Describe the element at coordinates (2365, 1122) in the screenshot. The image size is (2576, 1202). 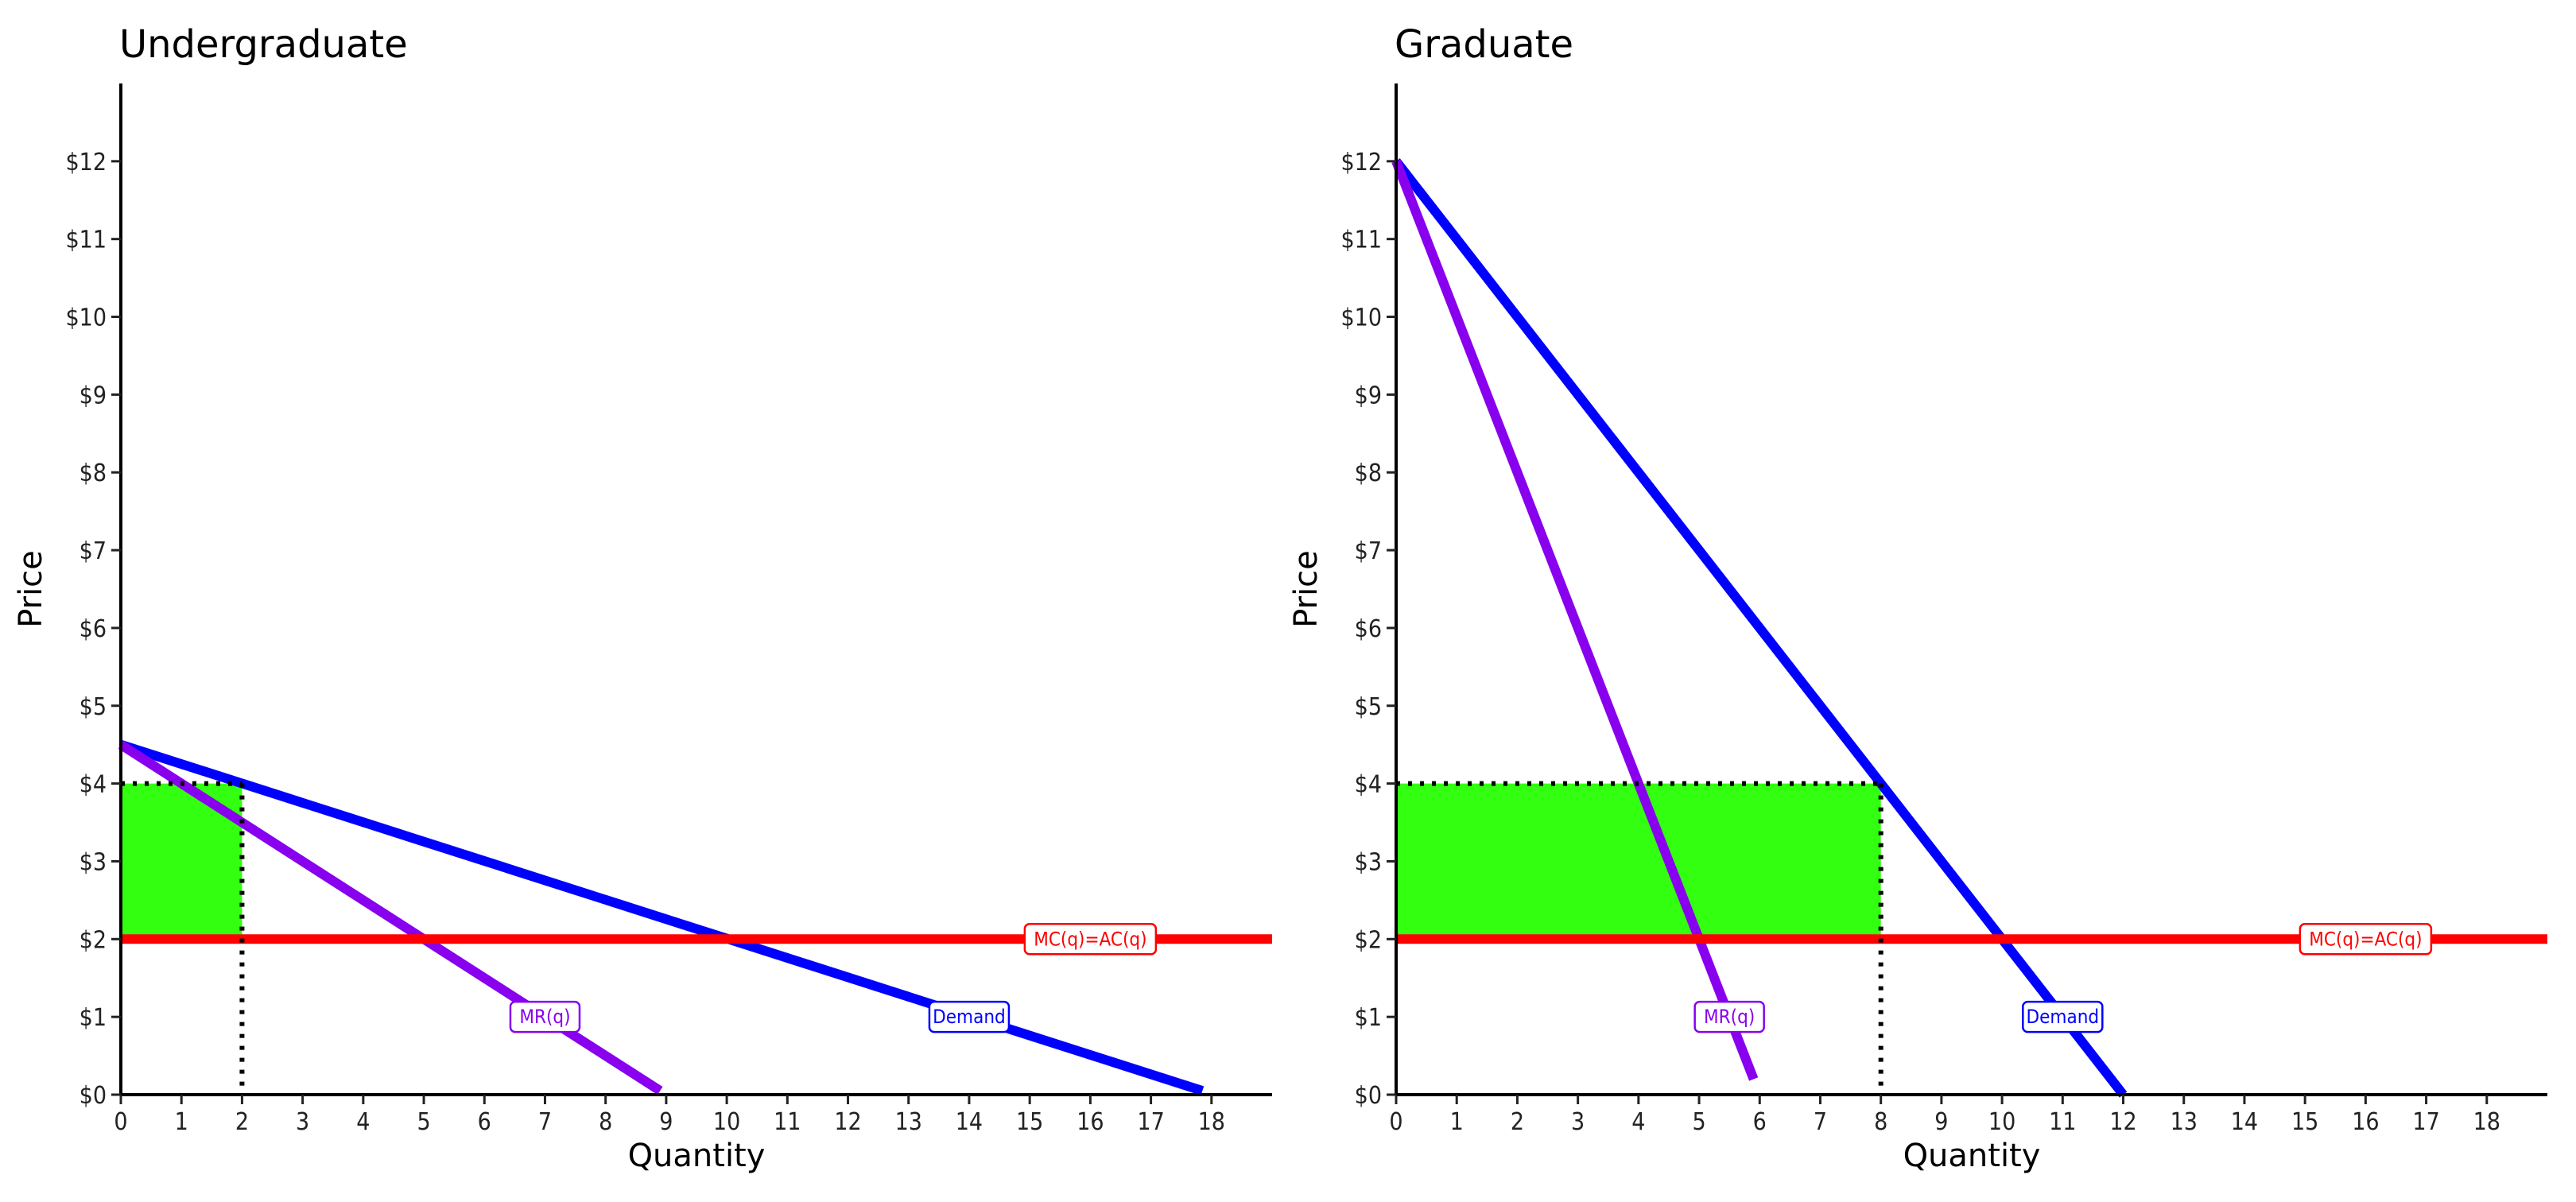
I see `panel-graduate-x-tick-label: 16` at that location.